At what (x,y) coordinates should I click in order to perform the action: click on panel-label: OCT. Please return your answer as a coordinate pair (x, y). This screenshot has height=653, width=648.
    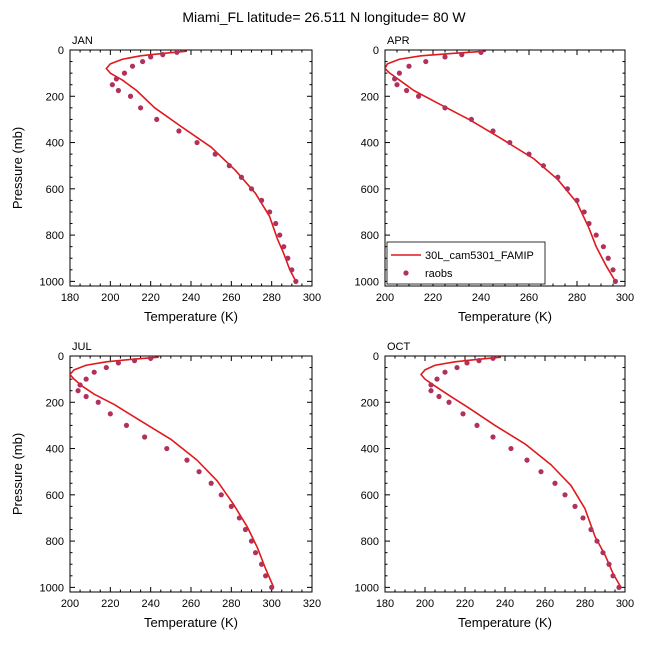
    Looking at the image, I should click on (399, 347).